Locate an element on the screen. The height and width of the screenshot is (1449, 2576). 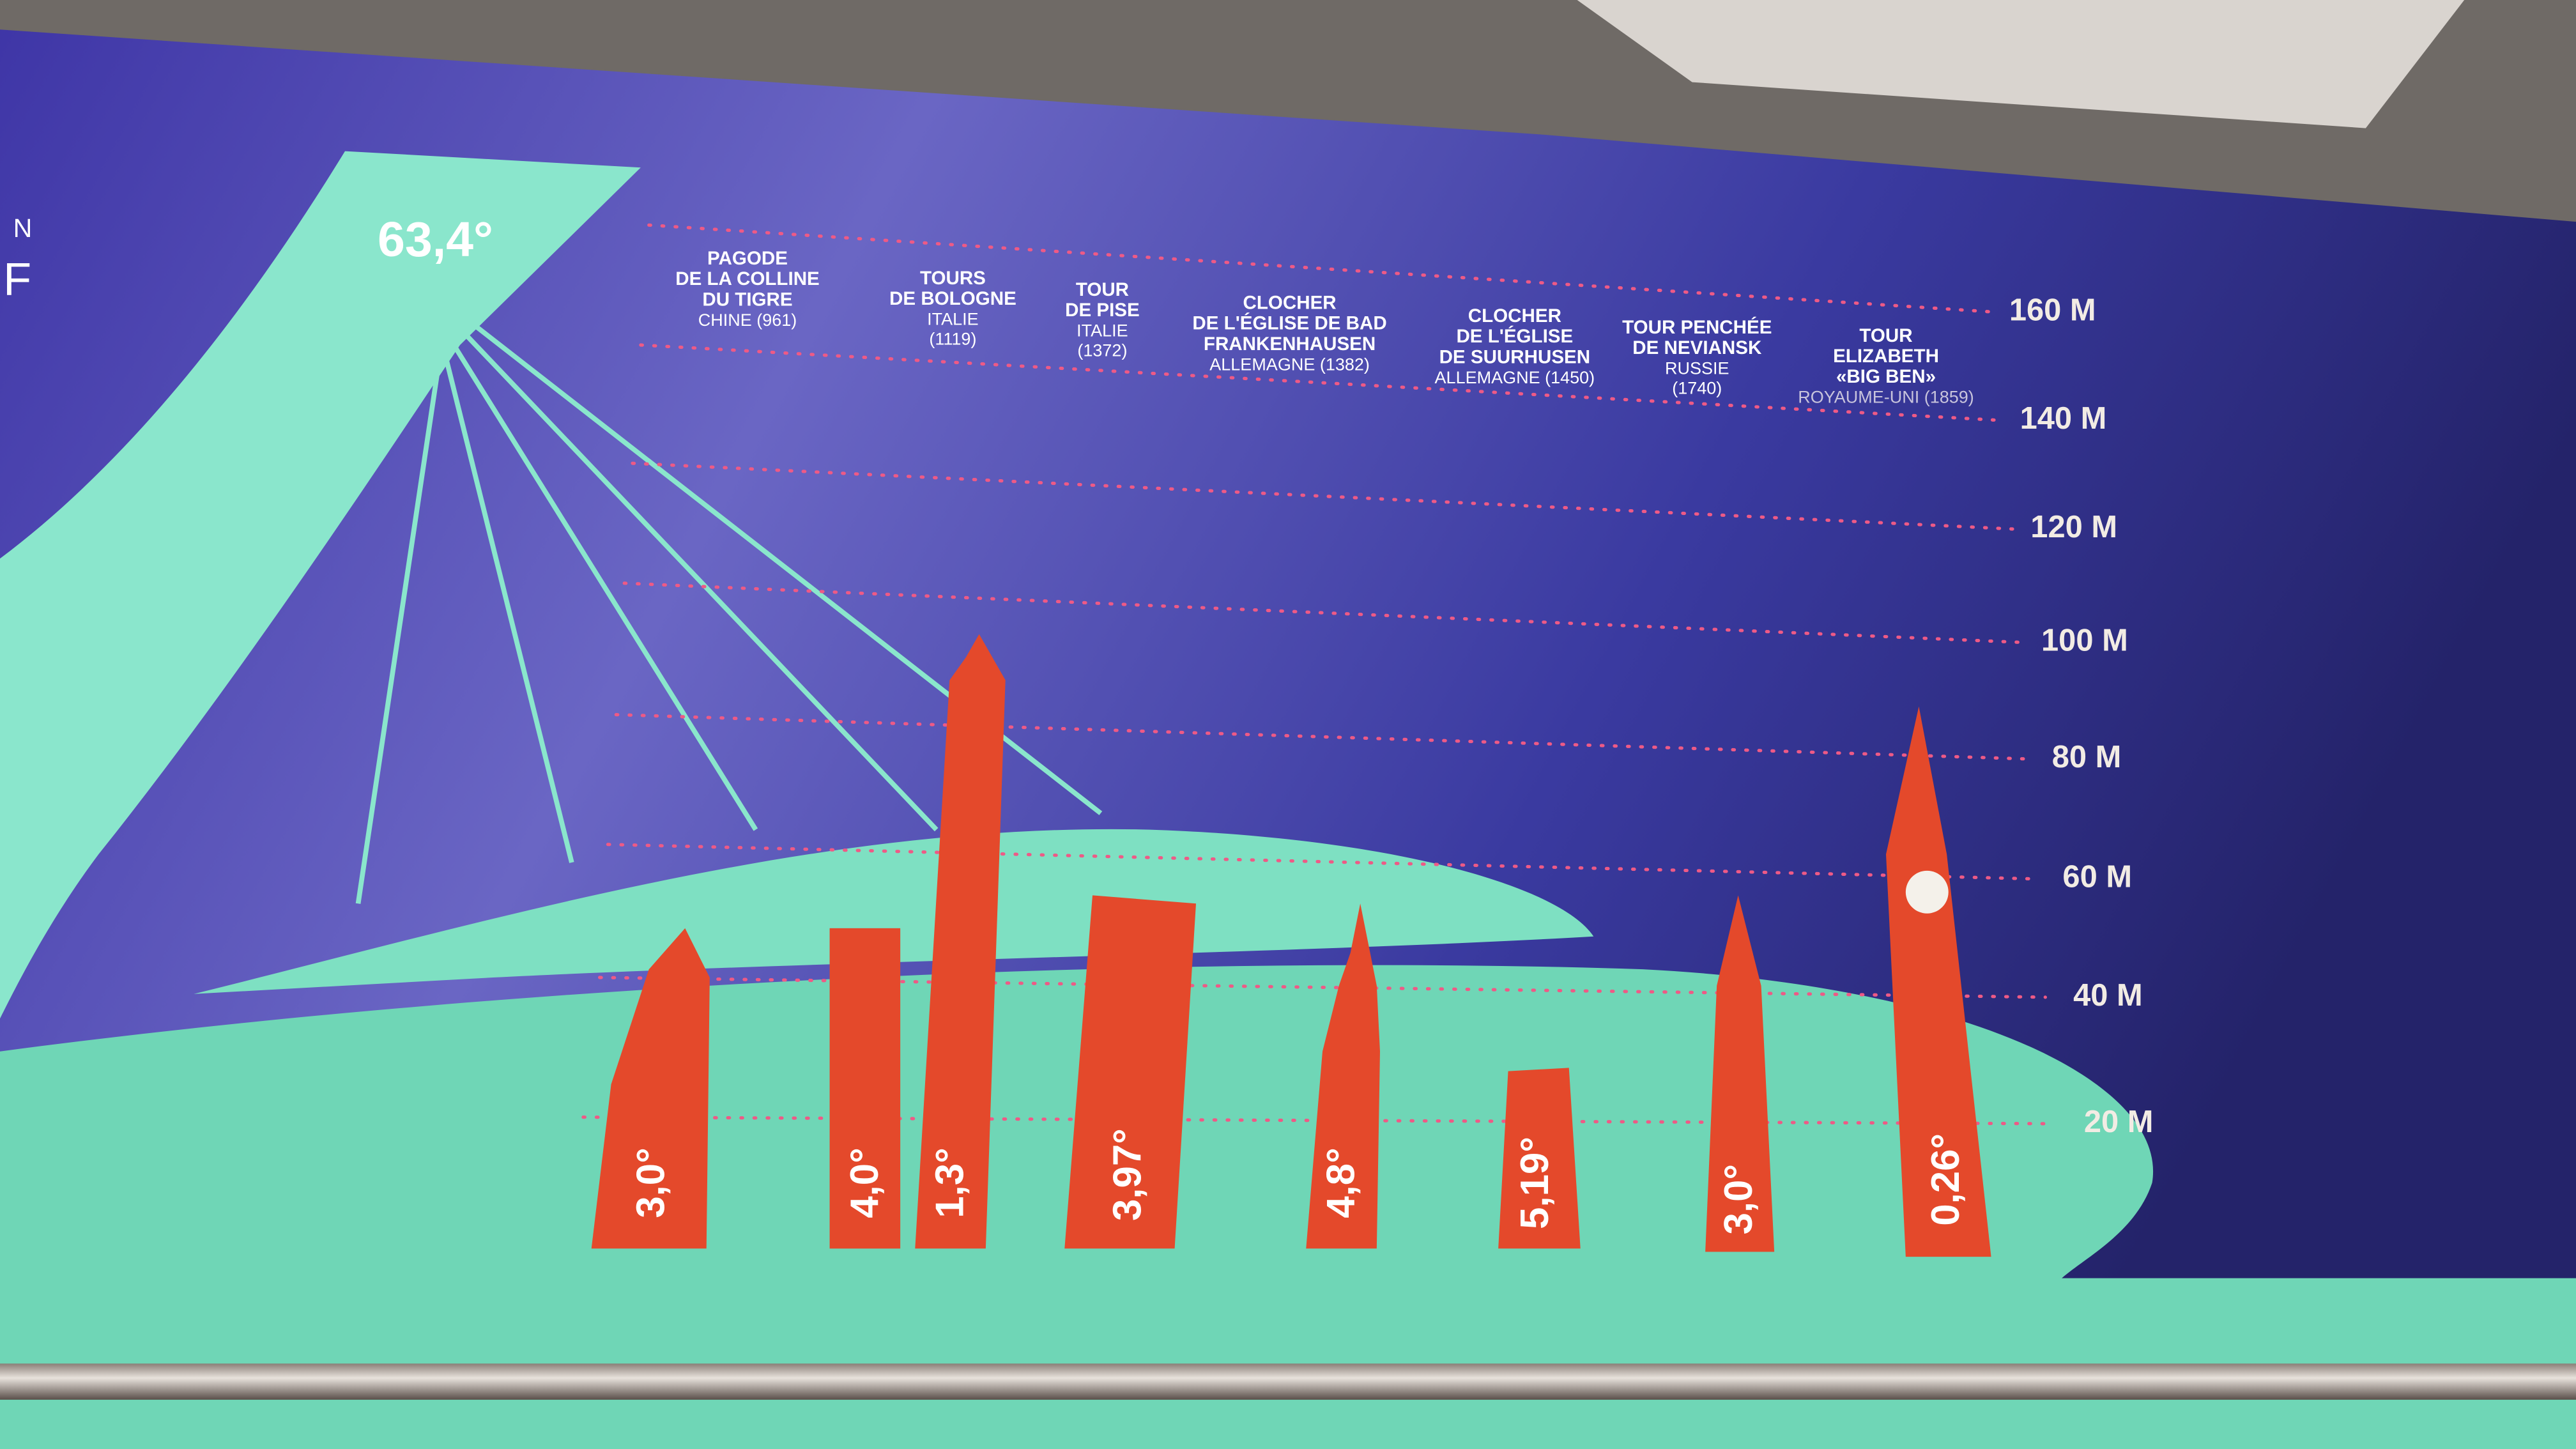
tower-details: RUSSIE is located at coordinates (1697, 368).